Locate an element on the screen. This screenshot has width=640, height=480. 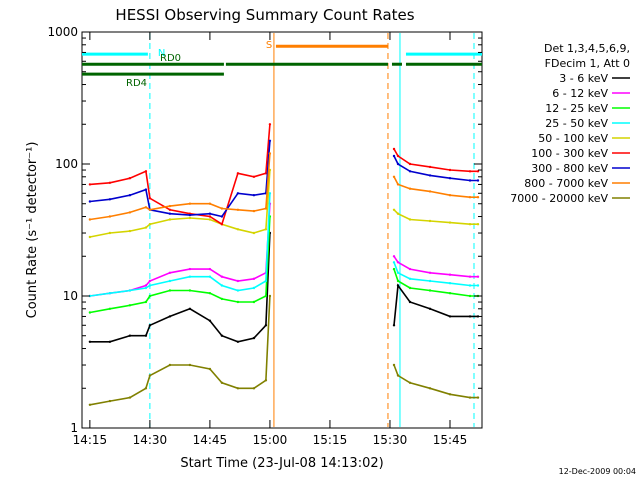
x-tick-label: 15:15 is located at coordinates (330, 440).